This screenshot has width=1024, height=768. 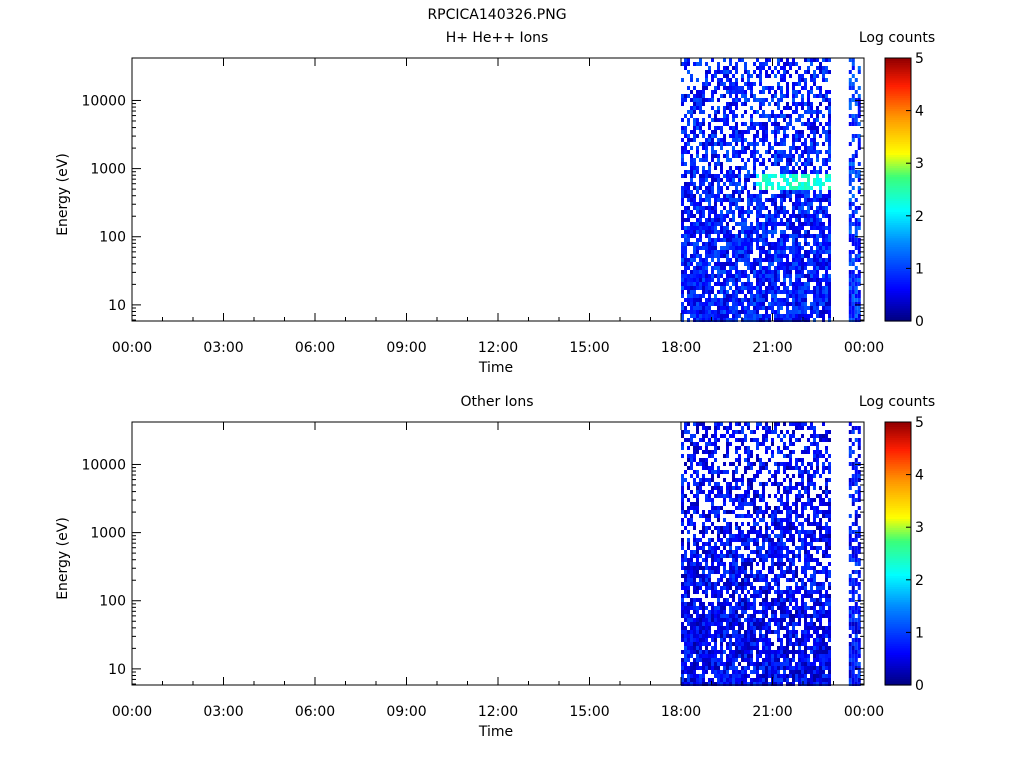 What do you see at coordinates (799, 188) in the screenshot?
I see `heatmap-band-cell` at bounding box center [799, 188].